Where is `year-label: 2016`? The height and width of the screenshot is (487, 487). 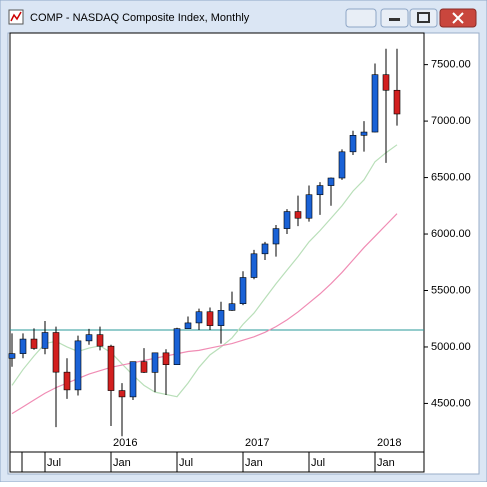
year-label: 2016 is located at coordinates (125, 443).